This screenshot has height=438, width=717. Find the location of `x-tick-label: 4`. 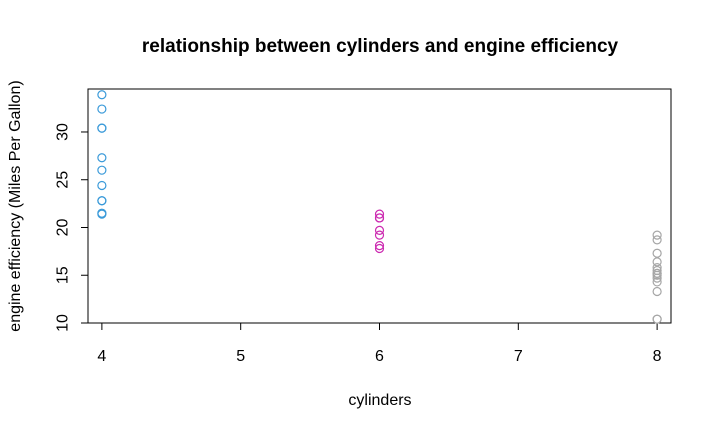

x-tick-label: 4 is located at coordinates (101, 356).